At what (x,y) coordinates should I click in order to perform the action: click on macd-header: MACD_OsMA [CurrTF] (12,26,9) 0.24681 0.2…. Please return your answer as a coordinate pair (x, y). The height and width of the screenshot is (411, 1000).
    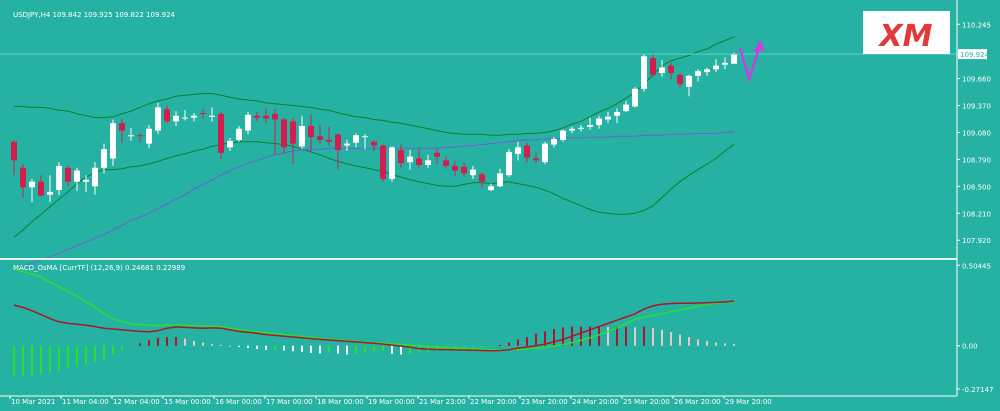
    Looking at the image, I should click on (99, 268).